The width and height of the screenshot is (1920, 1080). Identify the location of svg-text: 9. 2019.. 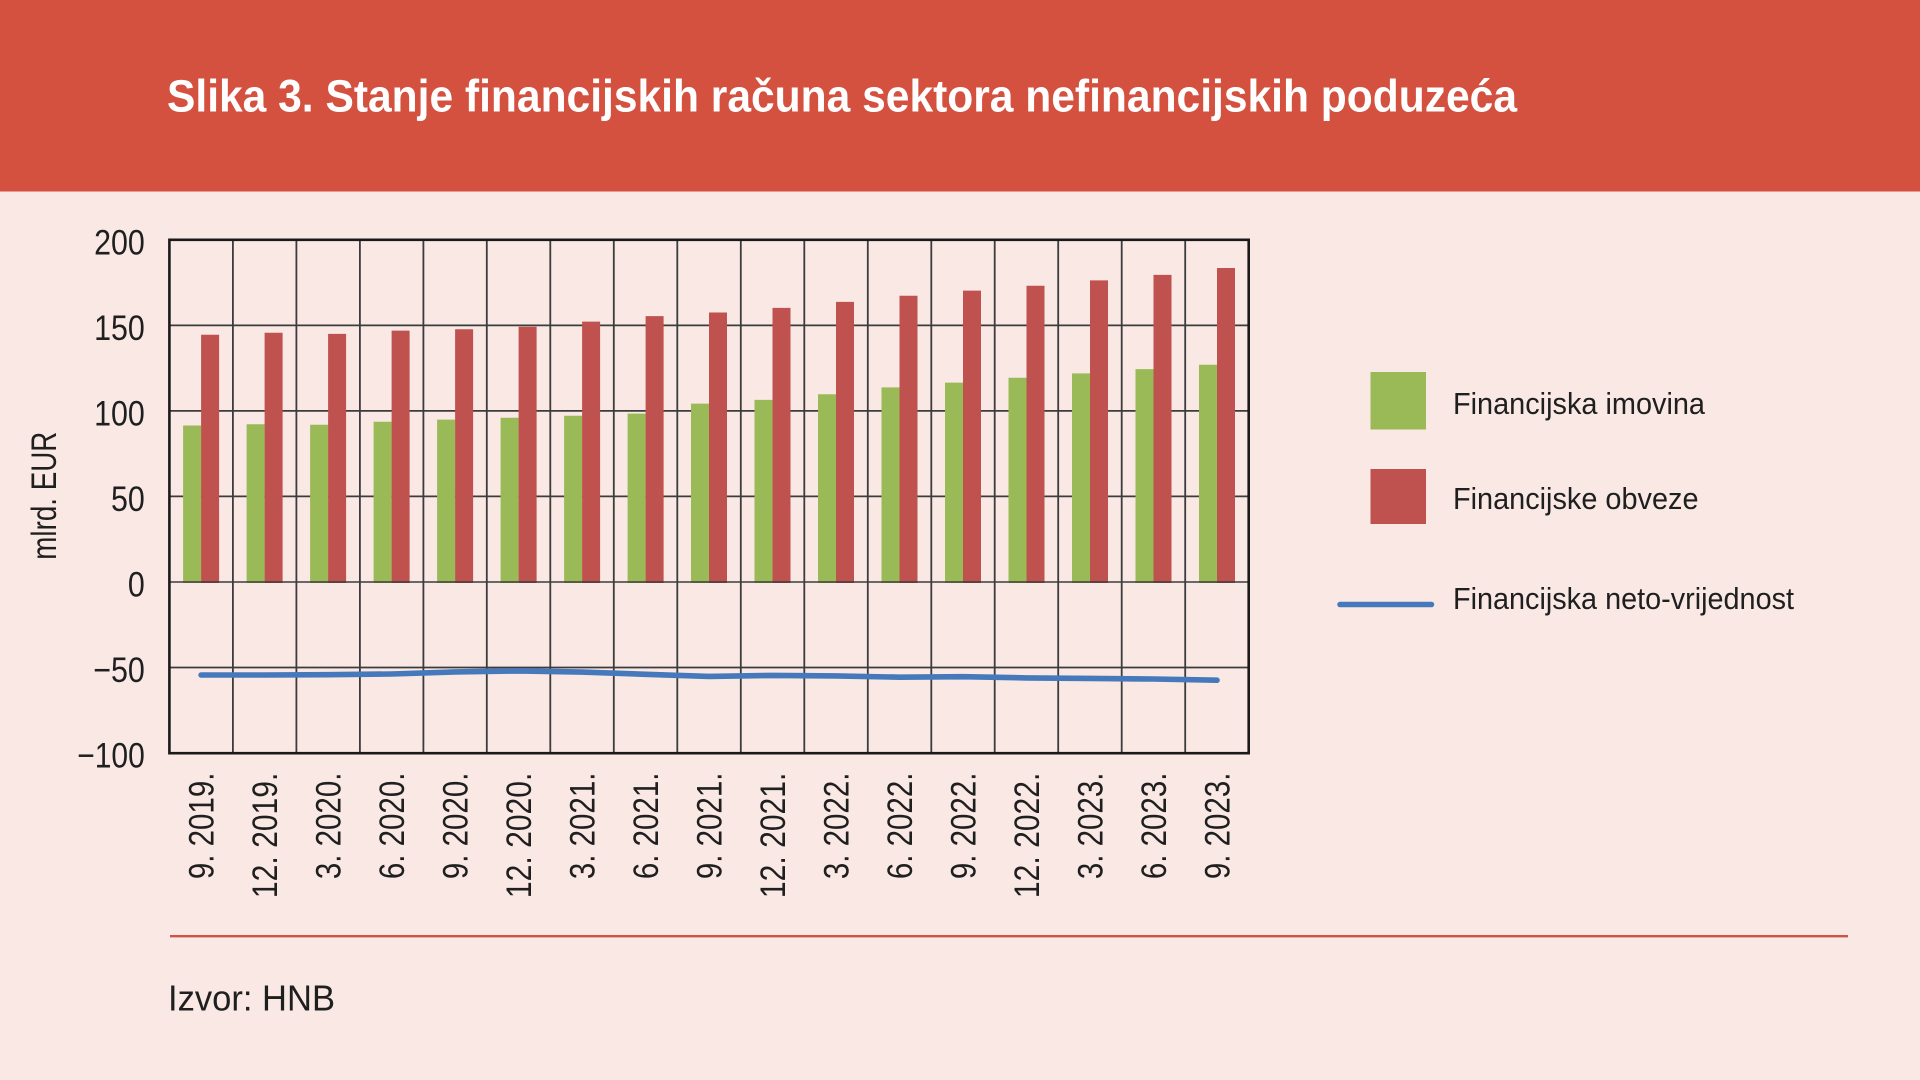
(201, 826).